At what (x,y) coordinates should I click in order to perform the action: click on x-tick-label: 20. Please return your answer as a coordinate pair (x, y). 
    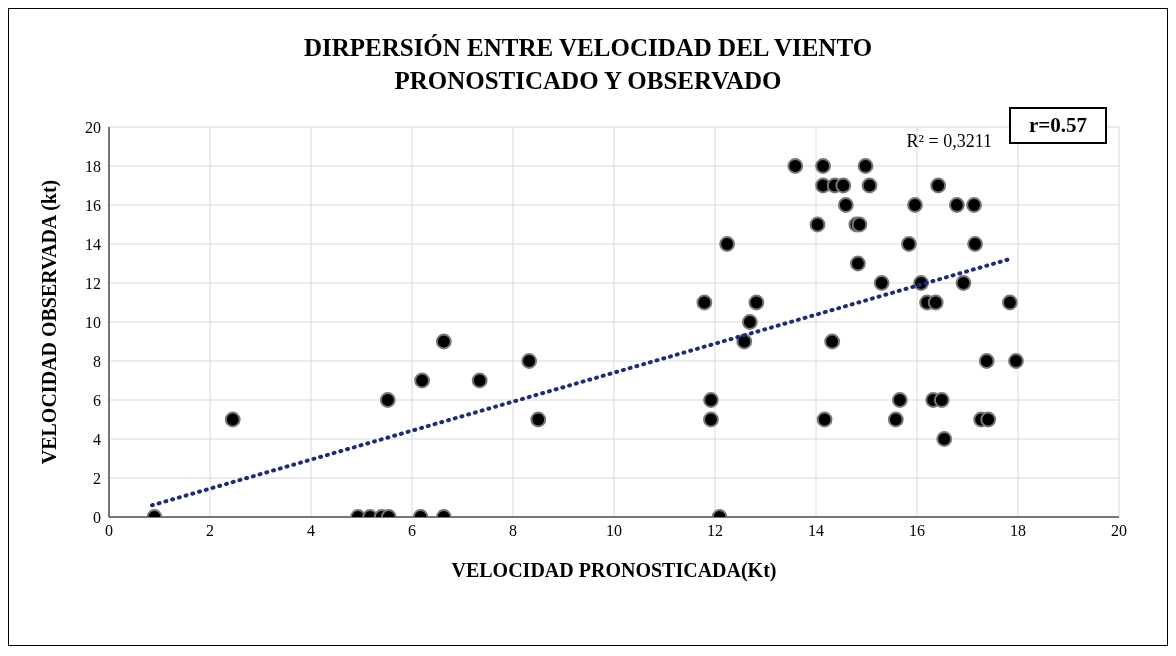
    Looking at the image, I should click on (1119, 531).